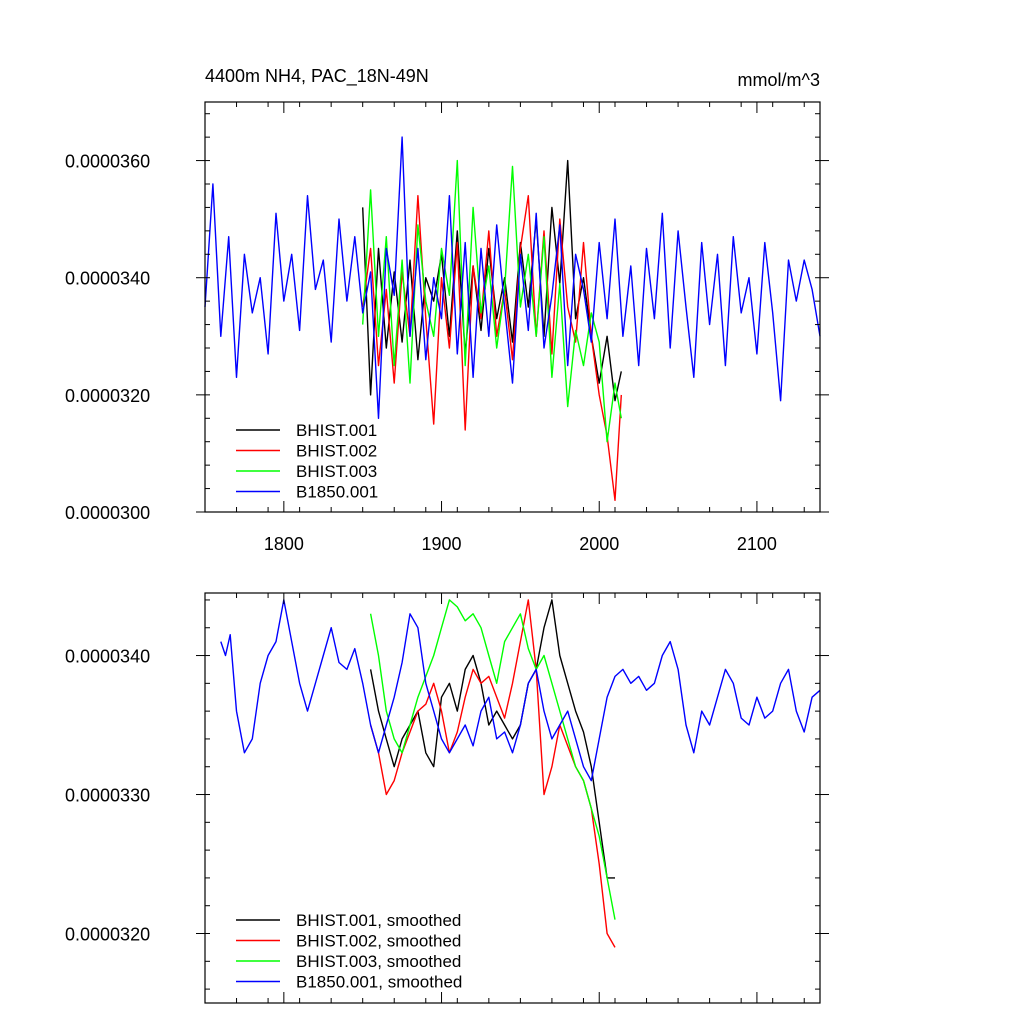 Image resolution: width=1024 pixels, height=1024 pixels. What do you see at coordinates (107, 396) in the screenshot?
I see `top-y-tick-label: 0.0000320` at bounding box center [107, 396].